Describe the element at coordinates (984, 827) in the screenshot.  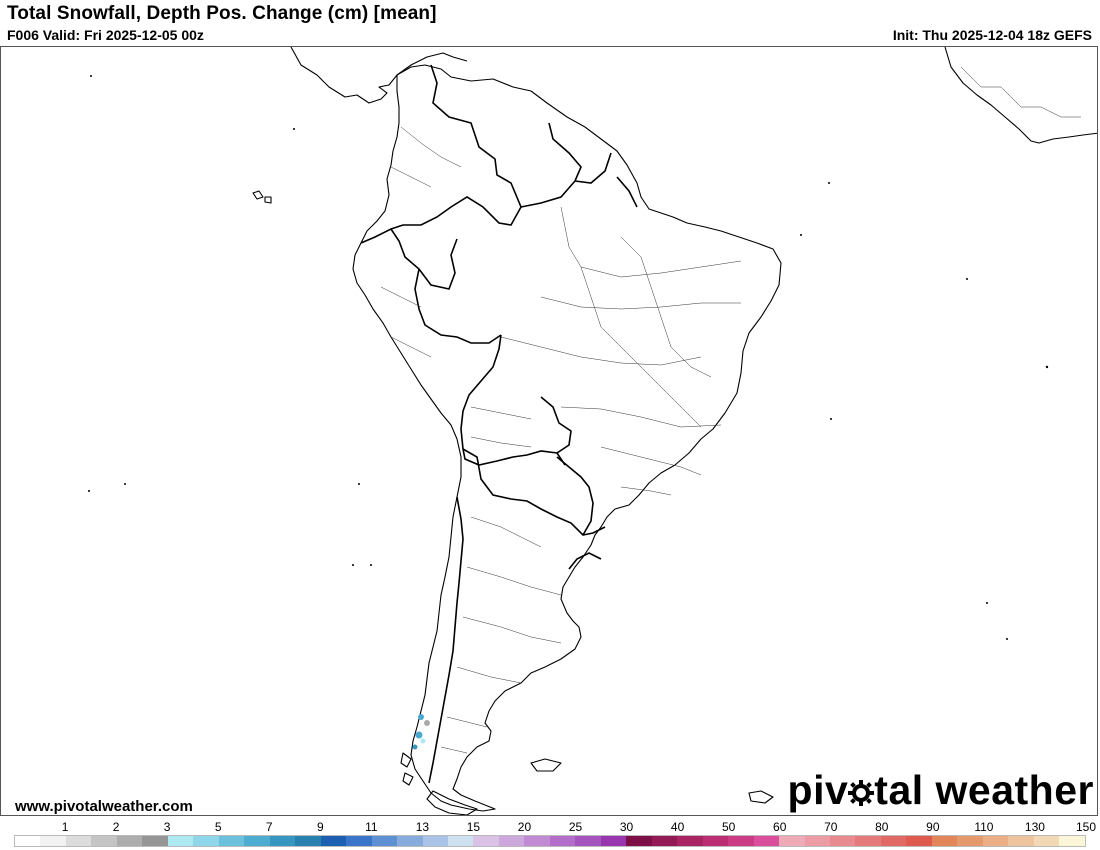
I see `colorbar-tick-label: 110` at that location.